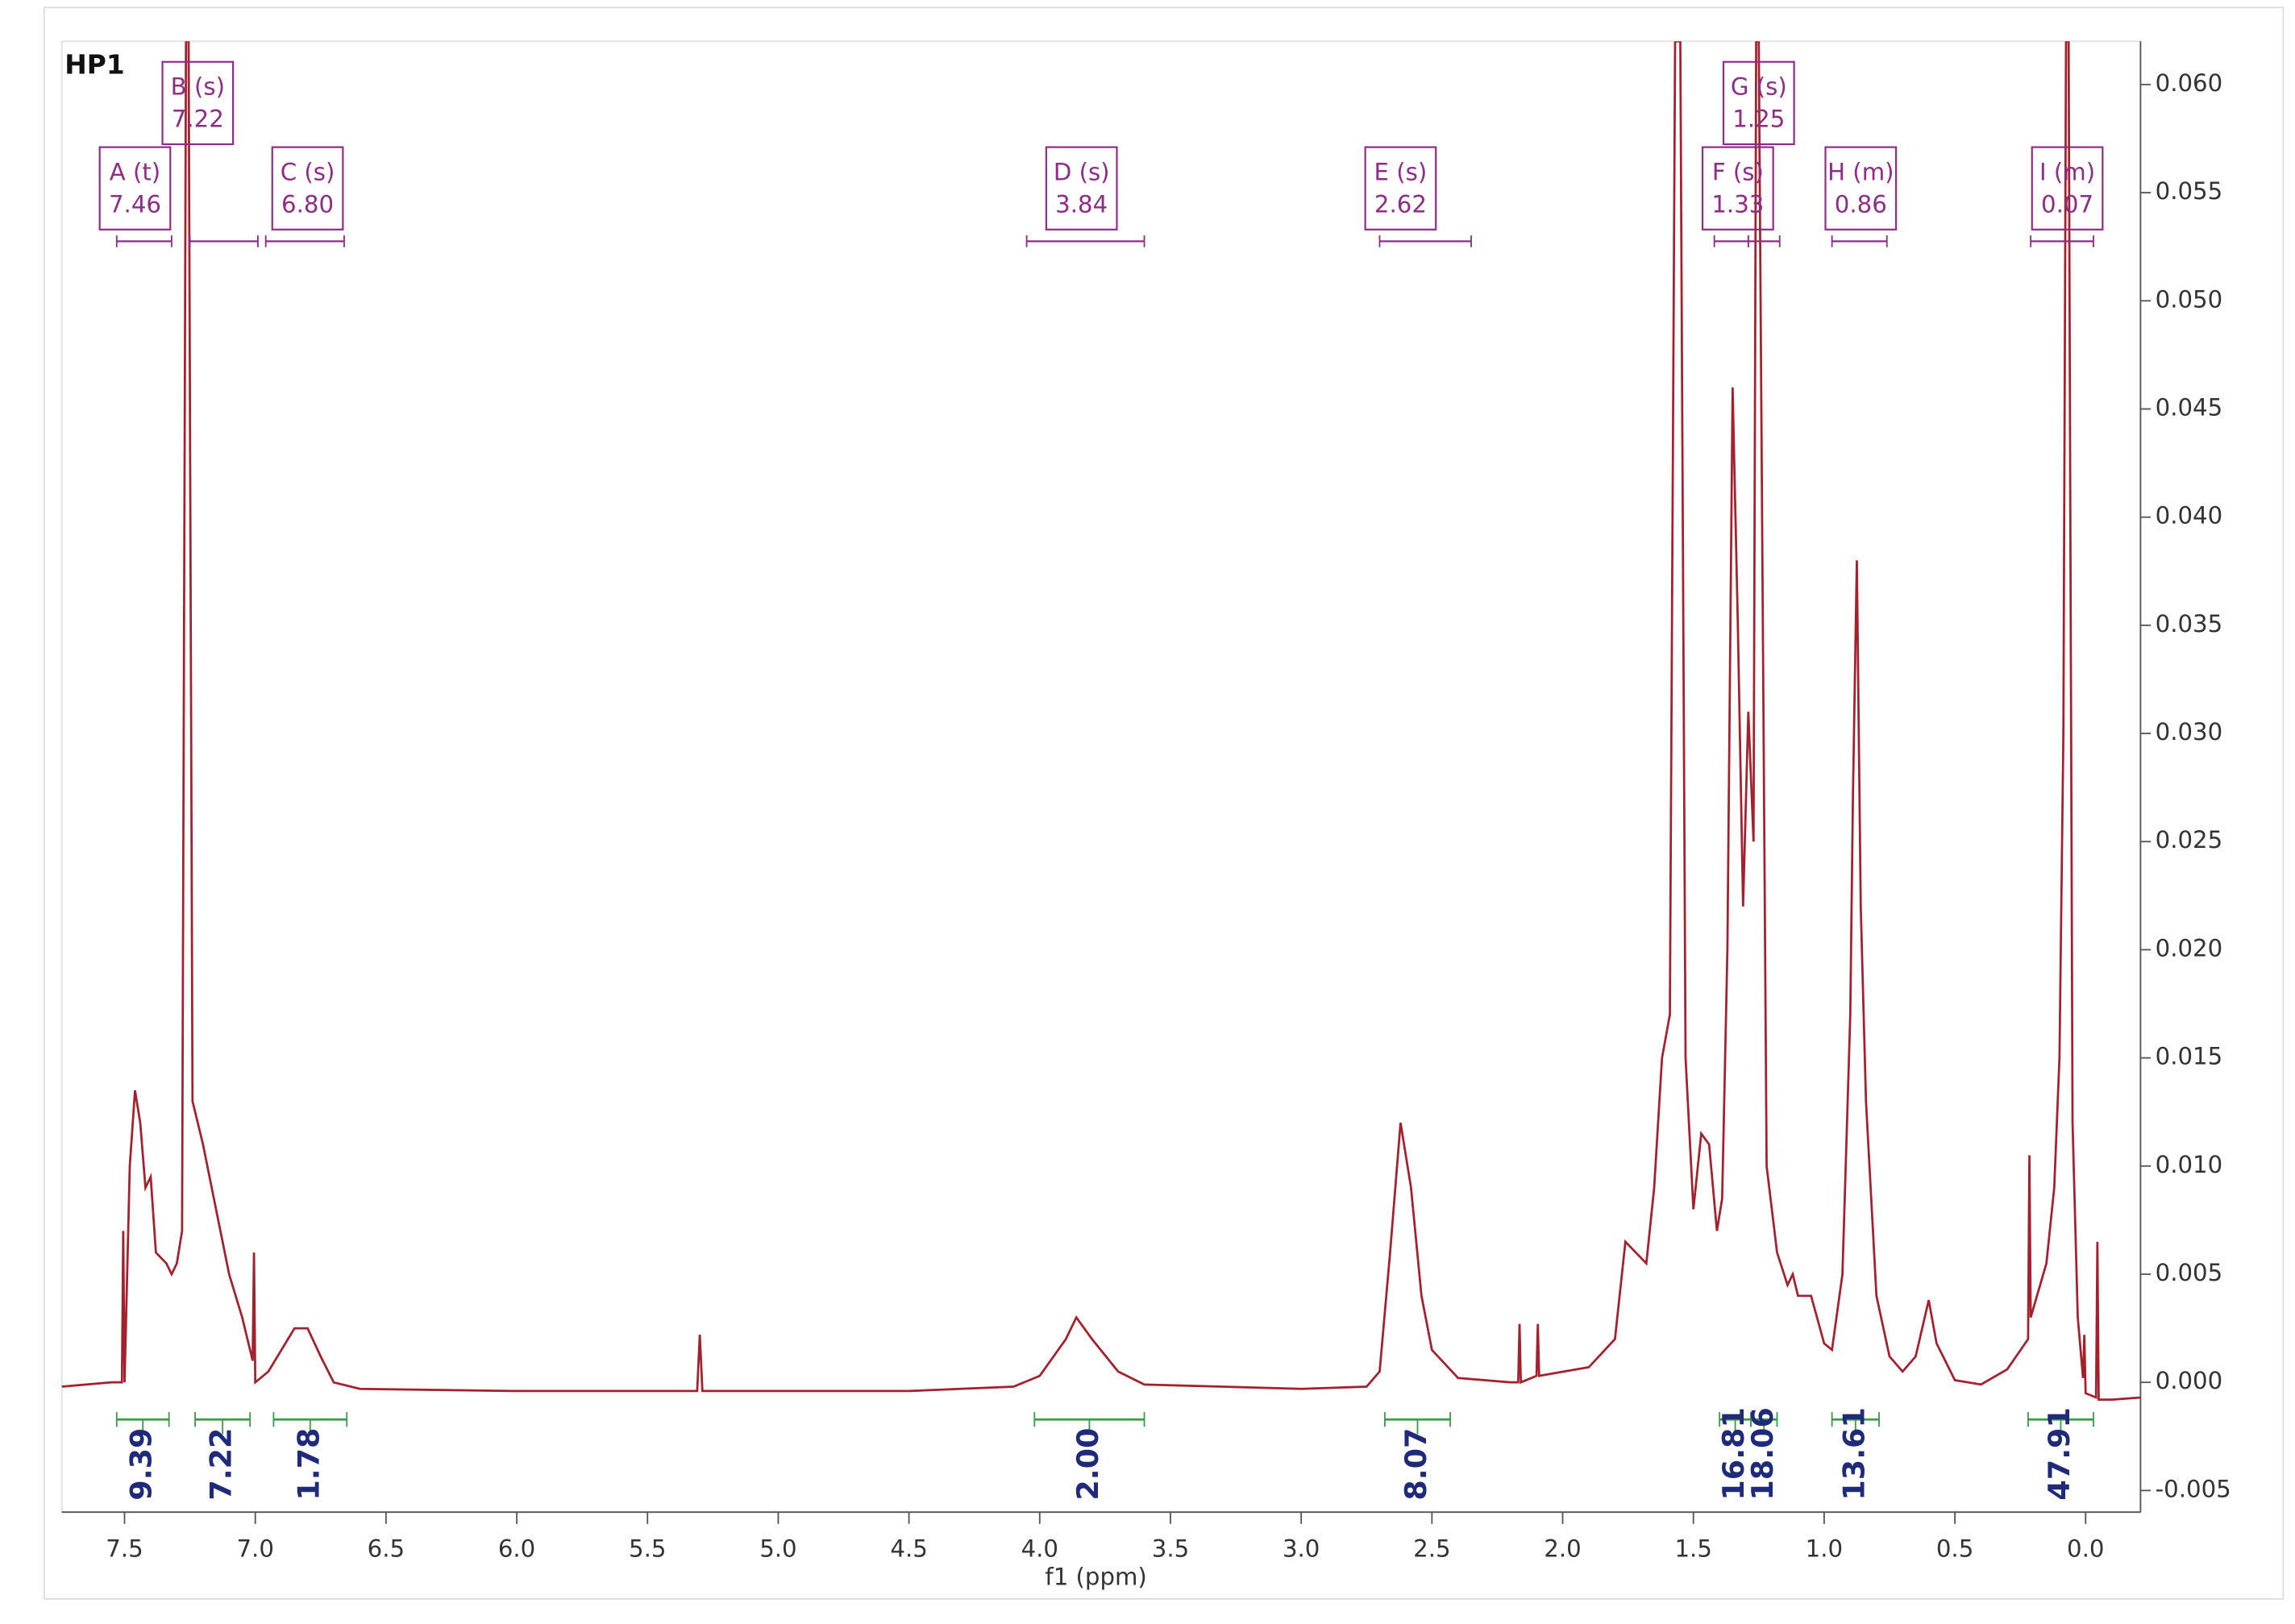 This screenshot has height=1624, width=2295. Describe the element at coordinates (2190, 83) in the screenshot. I see `y-tick-label: 0.060` at that location.